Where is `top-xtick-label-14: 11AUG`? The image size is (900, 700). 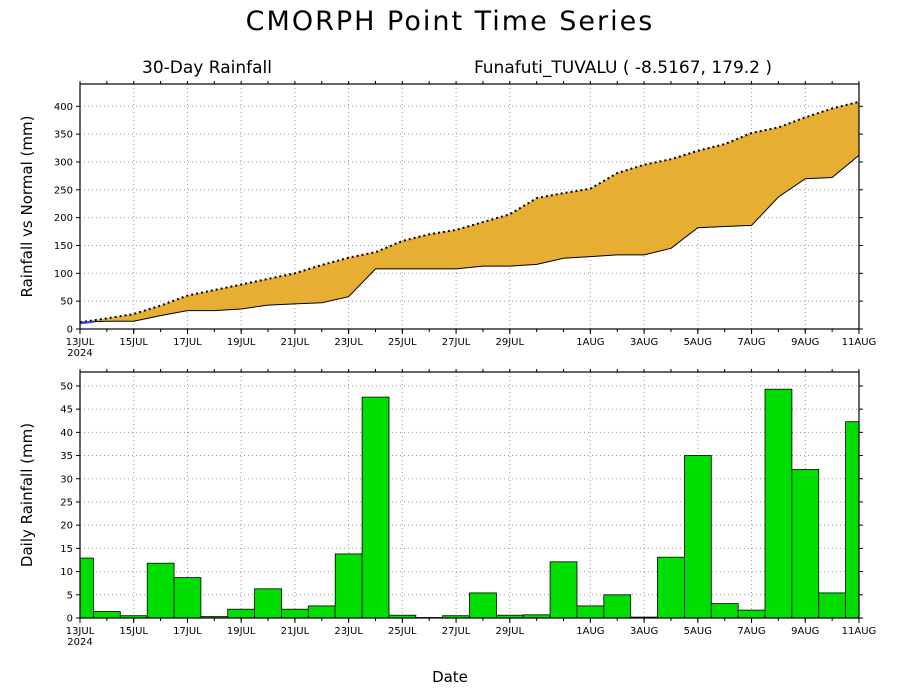 top-xtick-label-14: 11AUG is located at coordinates (859, 342).